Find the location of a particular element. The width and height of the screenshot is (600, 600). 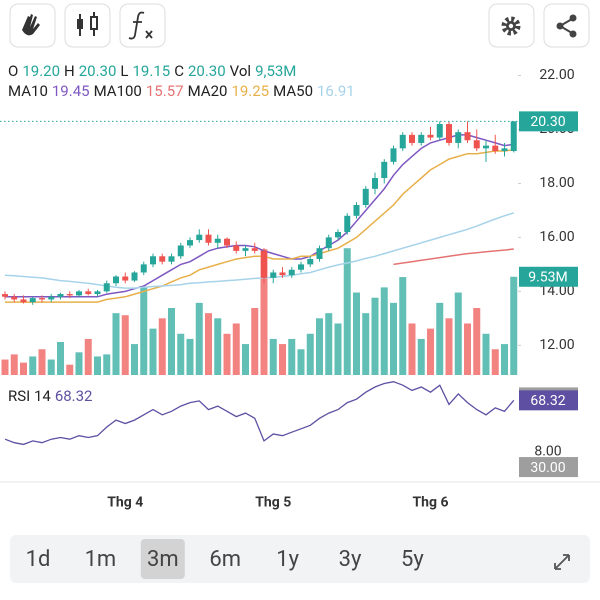

ohlc-name: O is located at coordinates (13, 71).